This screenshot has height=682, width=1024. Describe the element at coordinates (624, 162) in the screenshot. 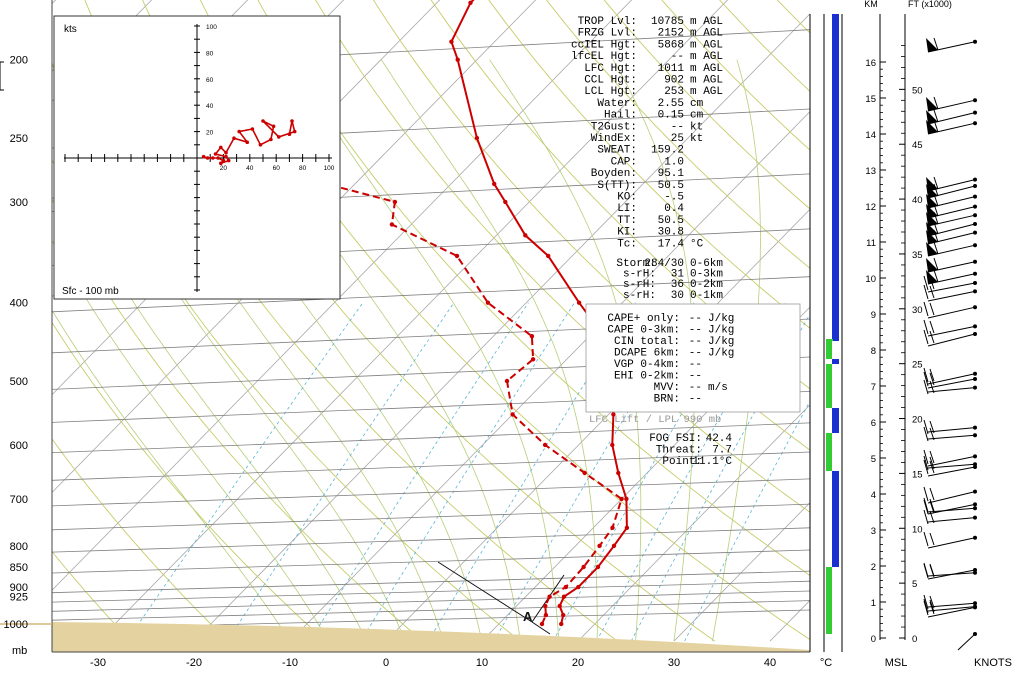

I see `index-label: CAP:` at that location.